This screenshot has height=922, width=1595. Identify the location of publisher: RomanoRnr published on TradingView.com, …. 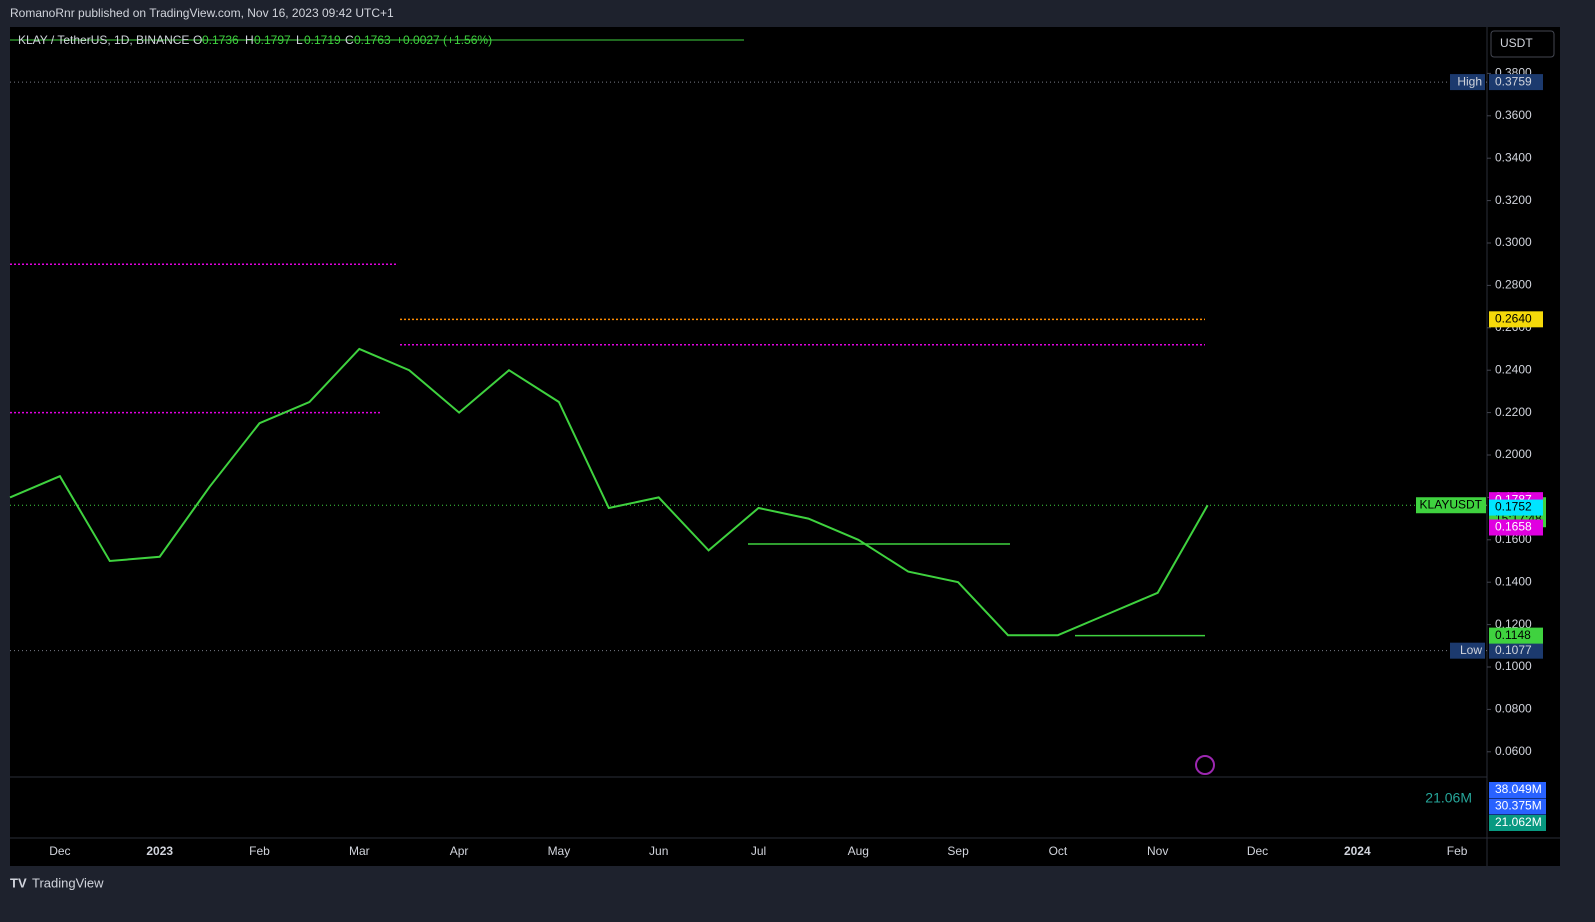
(202, 13).